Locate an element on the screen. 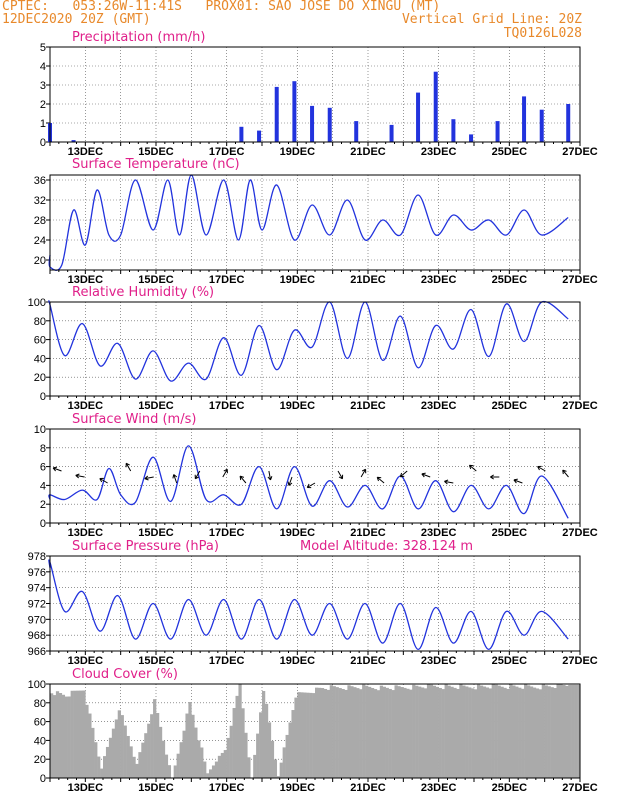  panel-subtitle-pres: Model Altitude: 328.124 m is located at coordinates (386, 546).